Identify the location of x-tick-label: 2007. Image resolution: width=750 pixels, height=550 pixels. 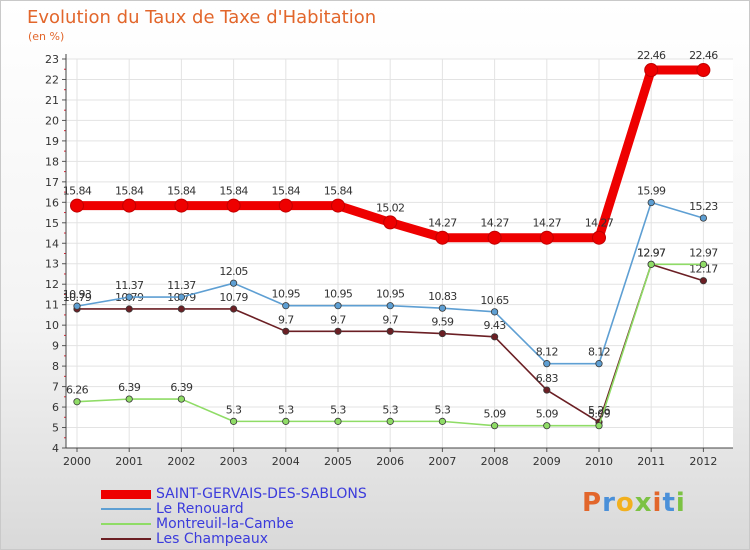
(442, 461).